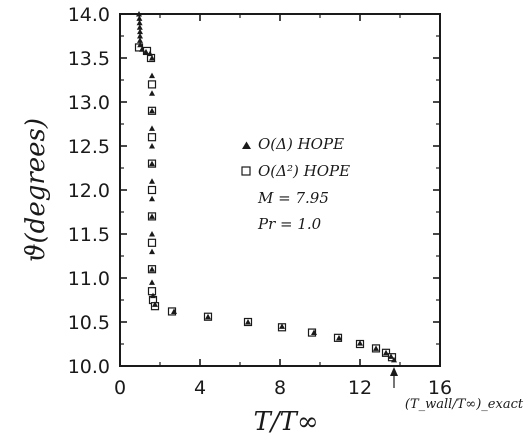  Describe the element at coordinates (200, 388) in the screenshot. I see `x-tick-label-1: 4` at that location.